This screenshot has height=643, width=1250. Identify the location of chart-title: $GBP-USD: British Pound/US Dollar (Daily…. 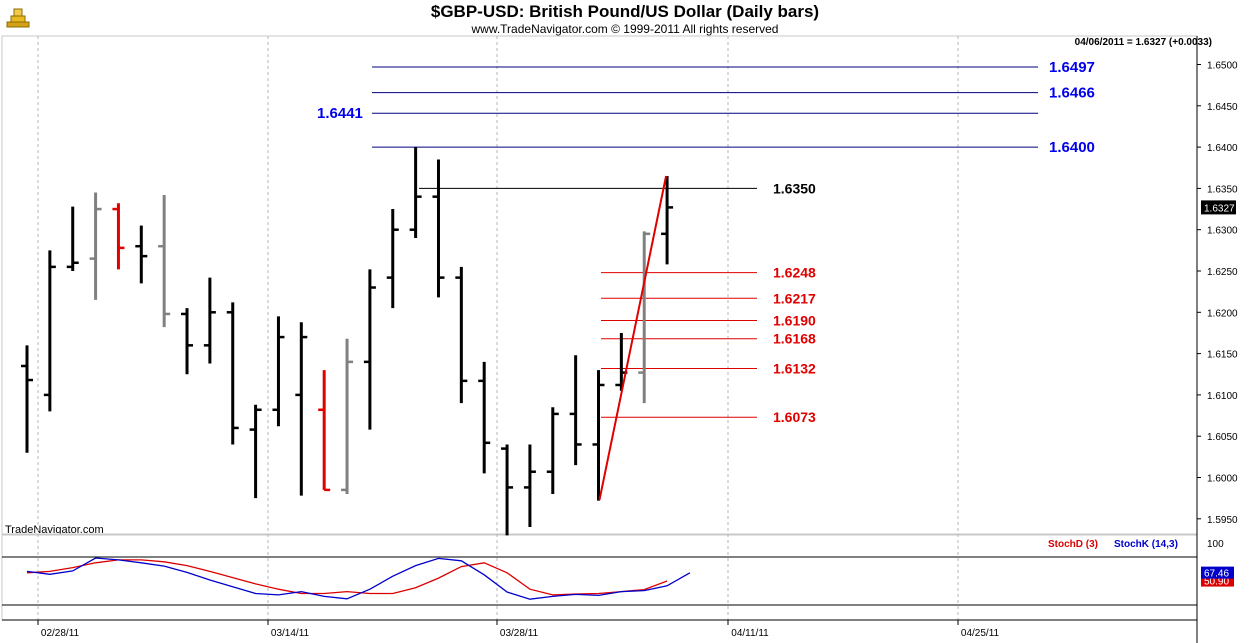
(625, 11).